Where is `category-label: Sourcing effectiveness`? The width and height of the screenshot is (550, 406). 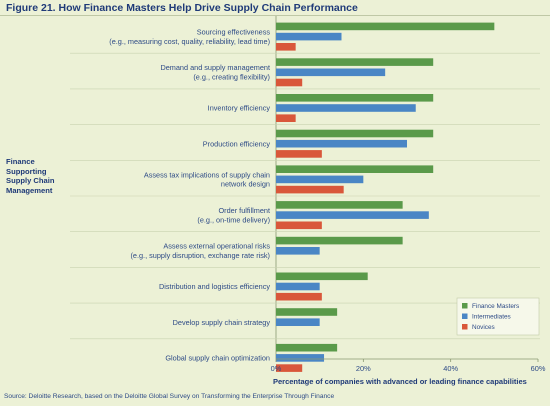
category-label: Sourcing effectiveness is located at coordinates (234, 32).